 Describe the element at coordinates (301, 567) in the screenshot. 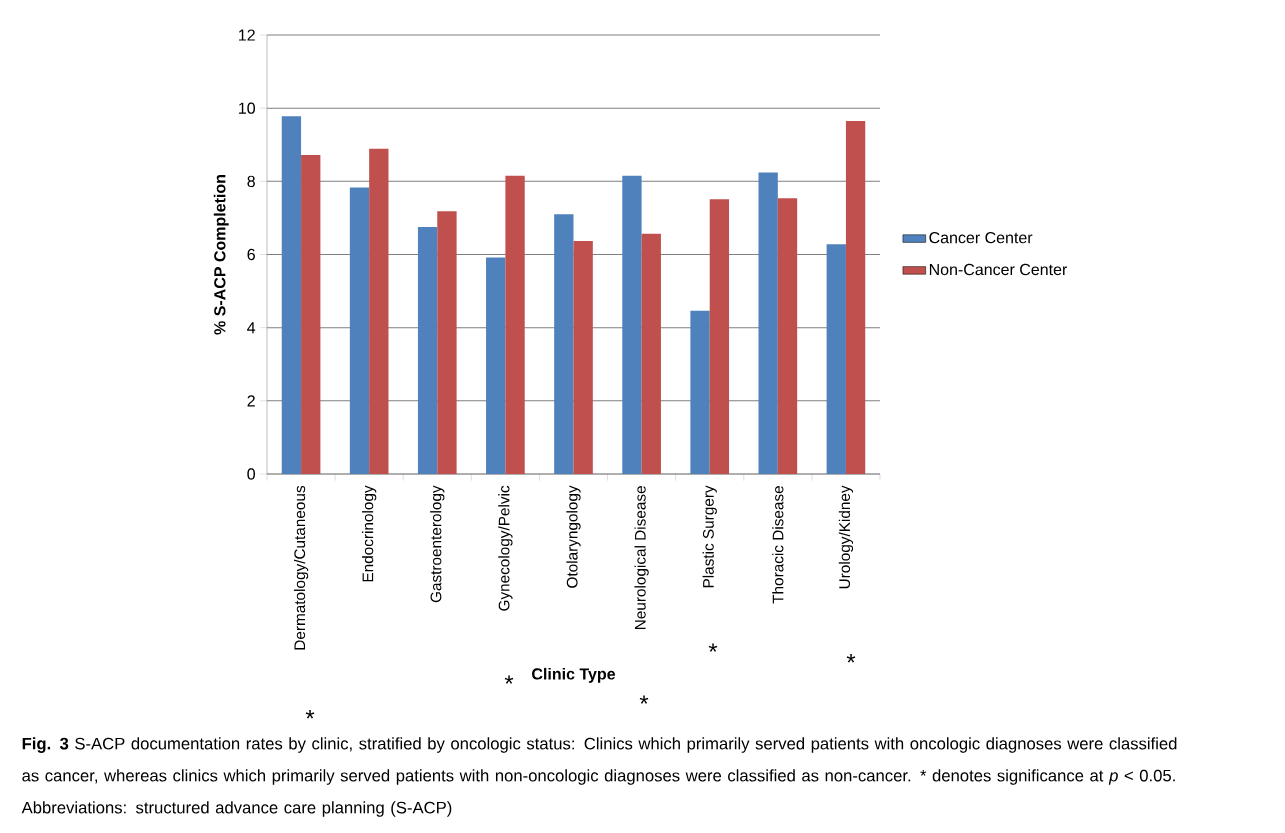

I see `x-tick-label: Dermatology/Cutaneous` at that location.